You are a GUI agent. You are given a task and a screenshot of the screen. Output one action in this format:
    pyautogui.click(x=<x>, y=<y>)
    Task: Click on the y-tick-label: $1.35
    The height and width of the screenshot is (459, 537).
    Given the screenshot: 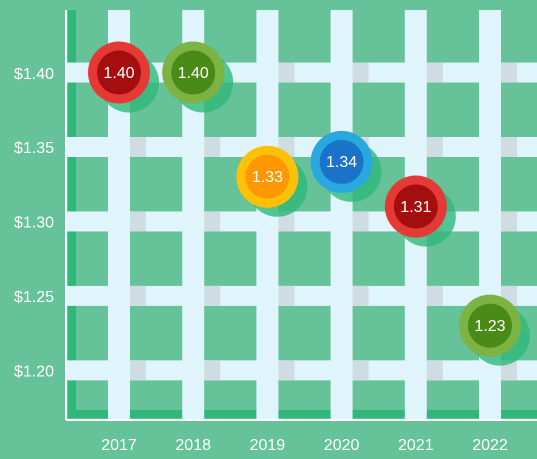 What is the action you would take?
    pyautogui.click(x=34, y=148)
    